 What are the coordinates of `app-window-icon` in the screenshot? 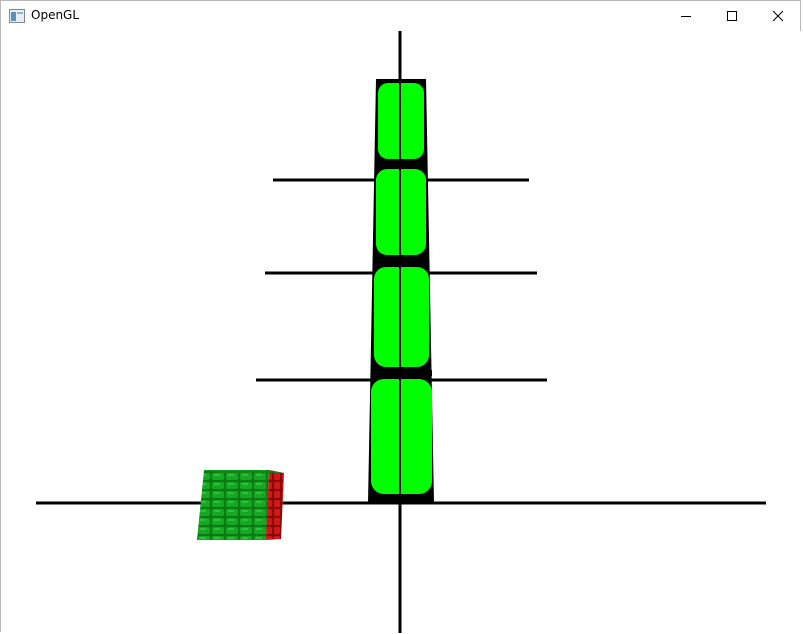 It's located at (17, 16).